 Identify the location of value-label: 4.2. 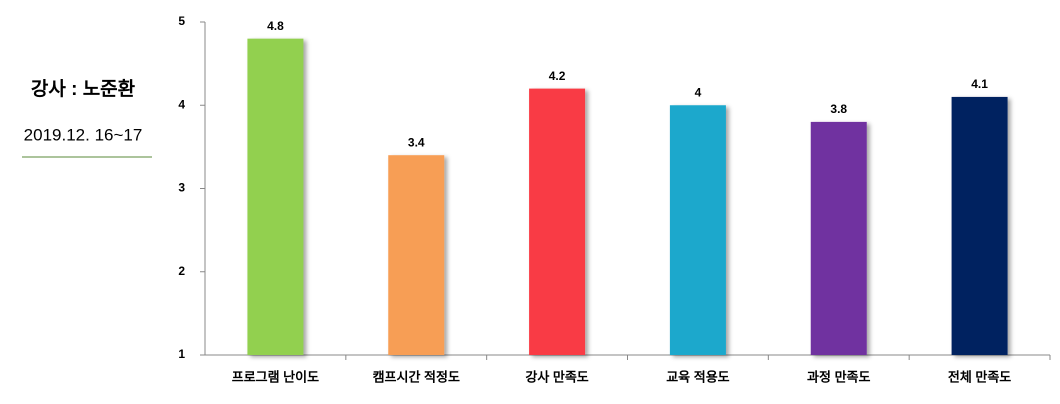
(557, 76).